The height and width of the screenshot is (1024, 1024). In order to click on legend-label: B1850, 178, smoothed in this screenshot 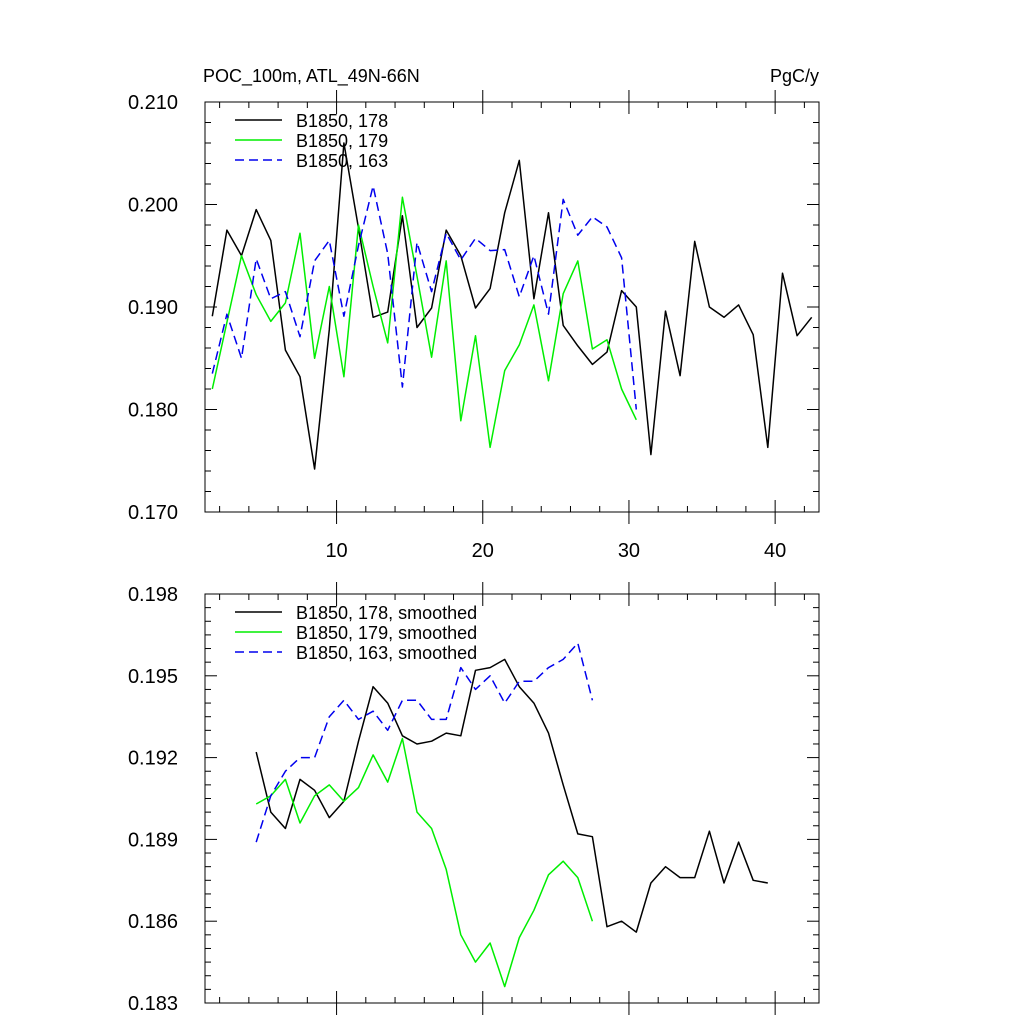, I will do `click(386, 613)`.